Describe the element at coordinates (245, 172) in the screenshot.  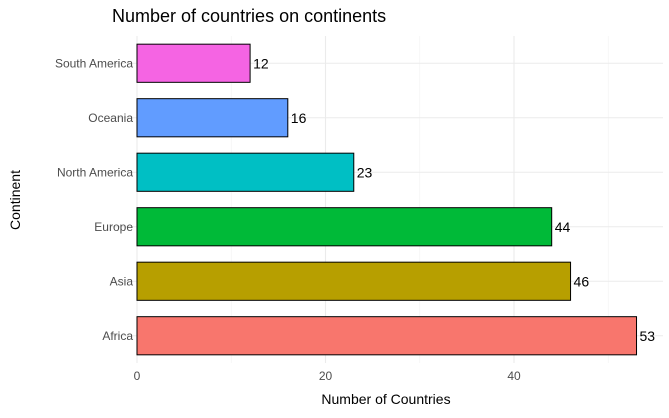
I see `bar-north-america` at that location.